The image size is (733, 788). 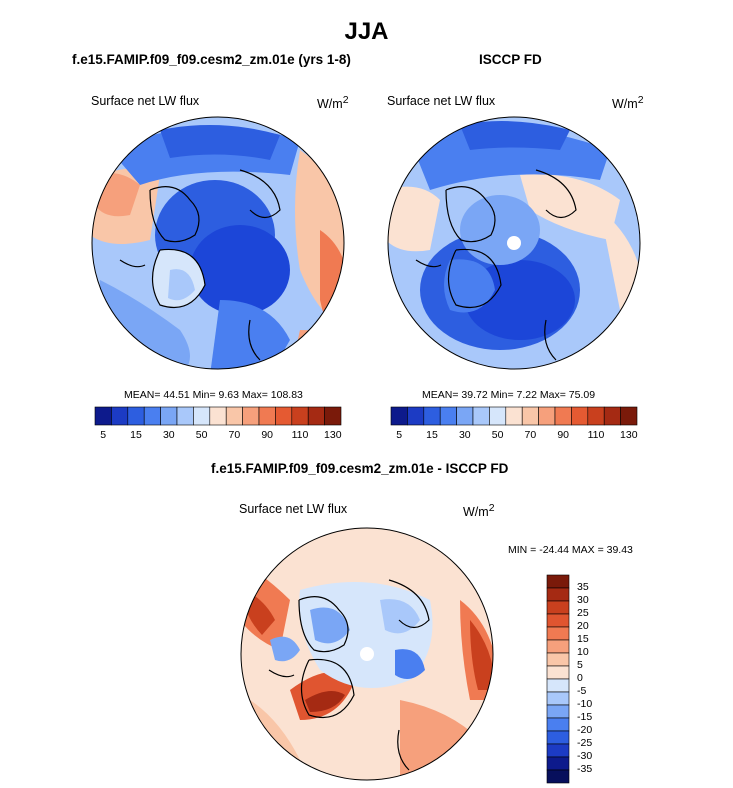 What do you see at coordinates (509, 395) in the screenshot?
I see `right-stats: MEAN= 39.72 Min= 7.22 Max= 75.09` at bounding box center [509, 395].